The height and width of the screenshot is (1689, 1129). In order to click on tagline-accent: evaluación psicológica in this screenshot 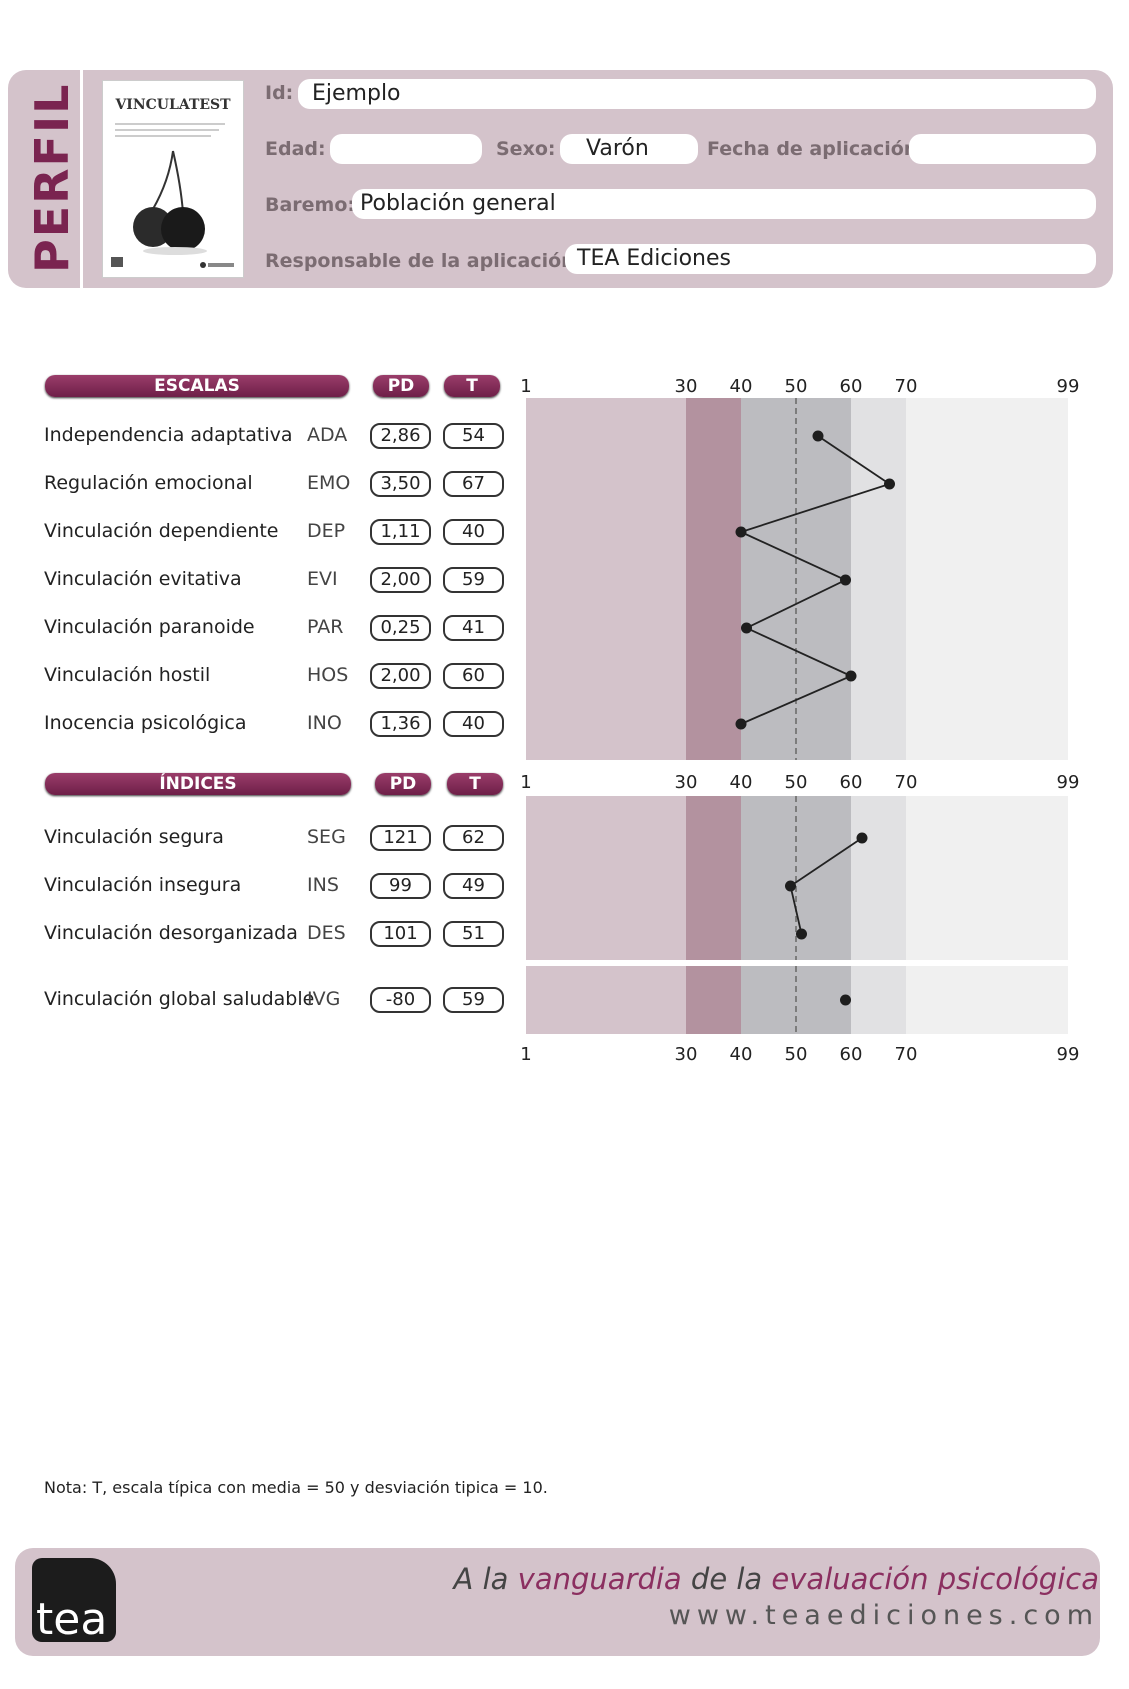, I will do `click(935, 1579)`.